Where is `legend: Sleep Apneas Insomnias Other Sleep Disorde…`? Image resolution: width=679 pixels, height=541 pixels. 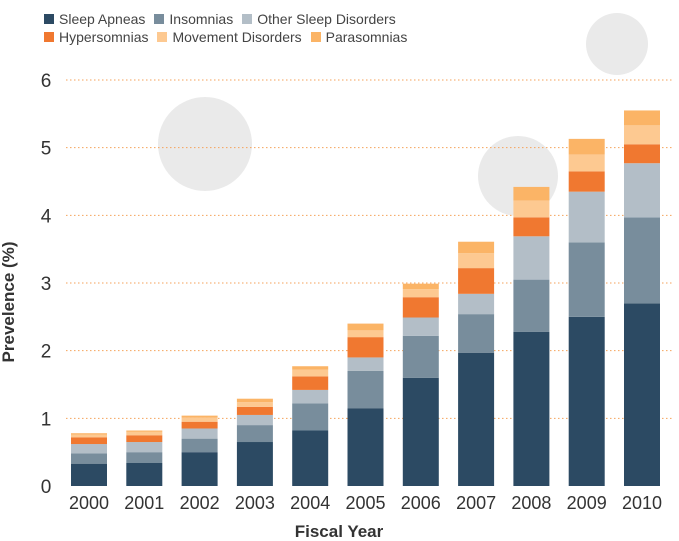
legend: Sleep Apneas Insomnias Other Sleep Disorde… is located at coordinates (259, 27).